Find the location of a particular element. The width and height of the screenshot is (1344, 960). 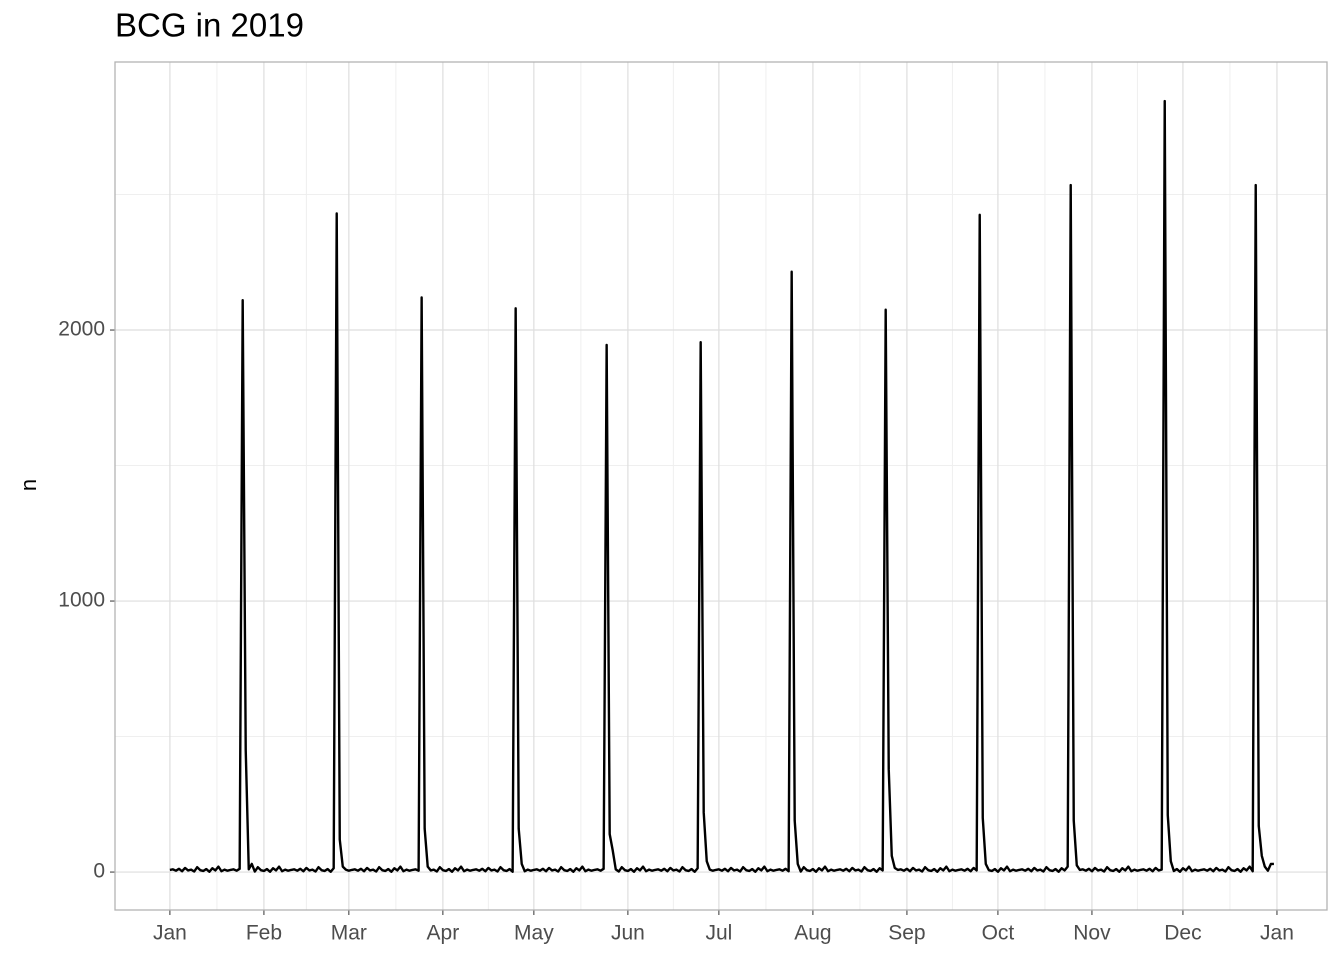

x-tick-label: Oct is located at coordinates (998, 933).